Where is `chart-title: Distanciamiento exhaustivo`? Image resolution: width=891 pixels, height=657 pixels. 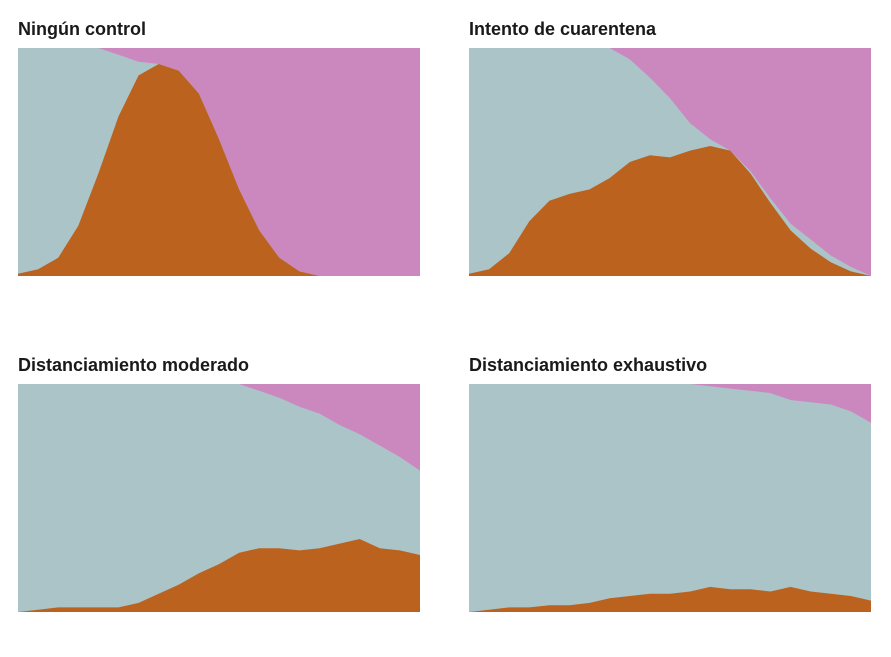
chart-title: Distanciamiento exhaustivo is located at coordinates (588, 365).